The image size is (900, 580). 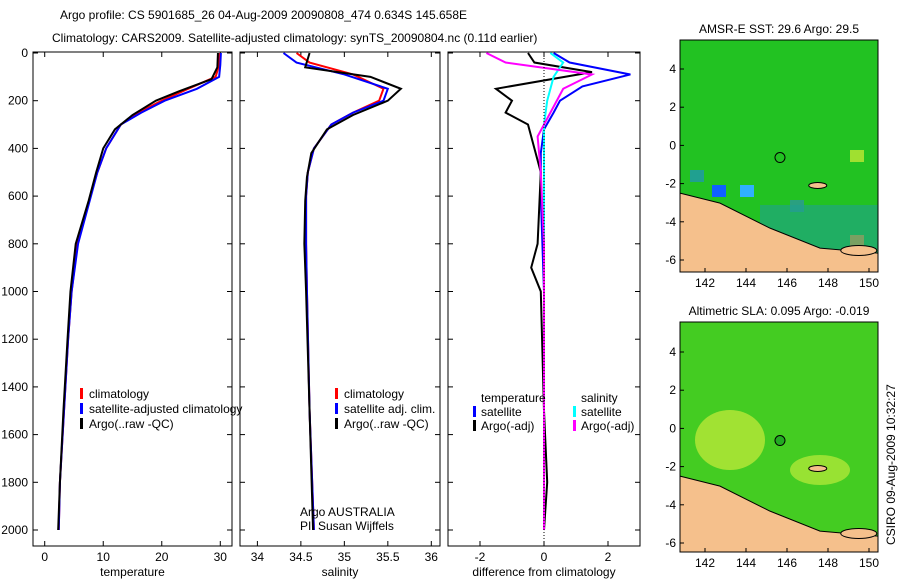 I want to click on x-axis-label: salinity, so click(x=340, y=572).